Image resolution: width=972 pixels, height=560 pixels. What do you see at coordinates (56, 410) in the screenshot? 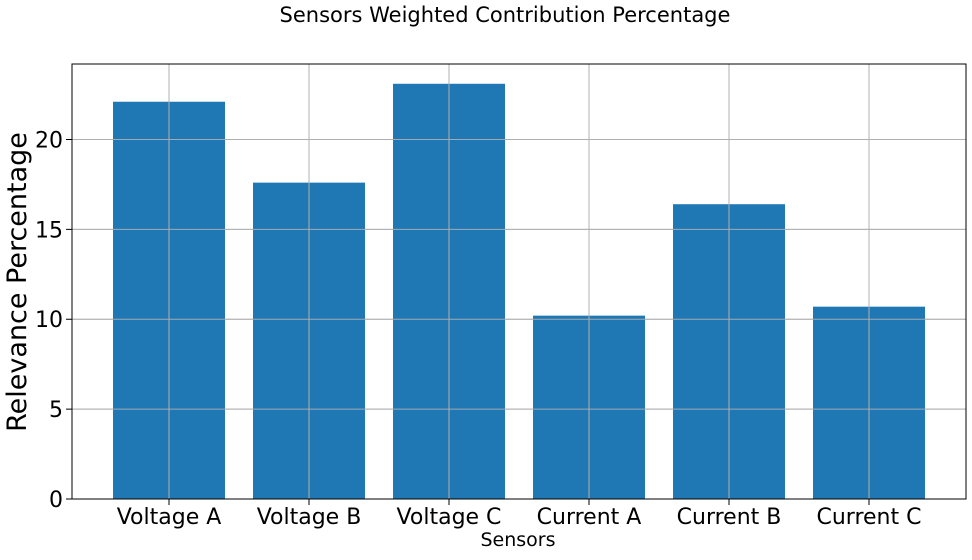
I see `y-tick-label: 5` at bounding box center [56, 410].